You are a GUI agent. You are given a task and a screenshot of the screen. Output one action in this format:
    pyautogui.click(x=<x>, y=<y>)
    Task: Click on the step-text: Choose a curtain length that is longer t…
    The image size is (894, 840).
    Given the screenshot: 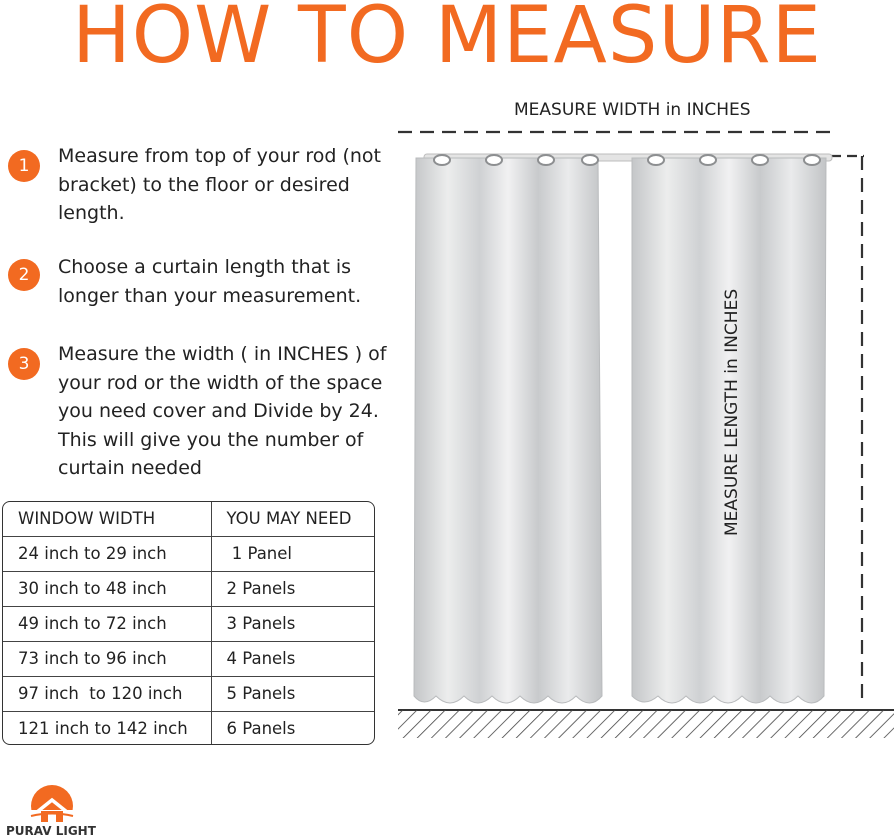 What is the action you would take?
    pyautogui.click(x=210, y=281)
    